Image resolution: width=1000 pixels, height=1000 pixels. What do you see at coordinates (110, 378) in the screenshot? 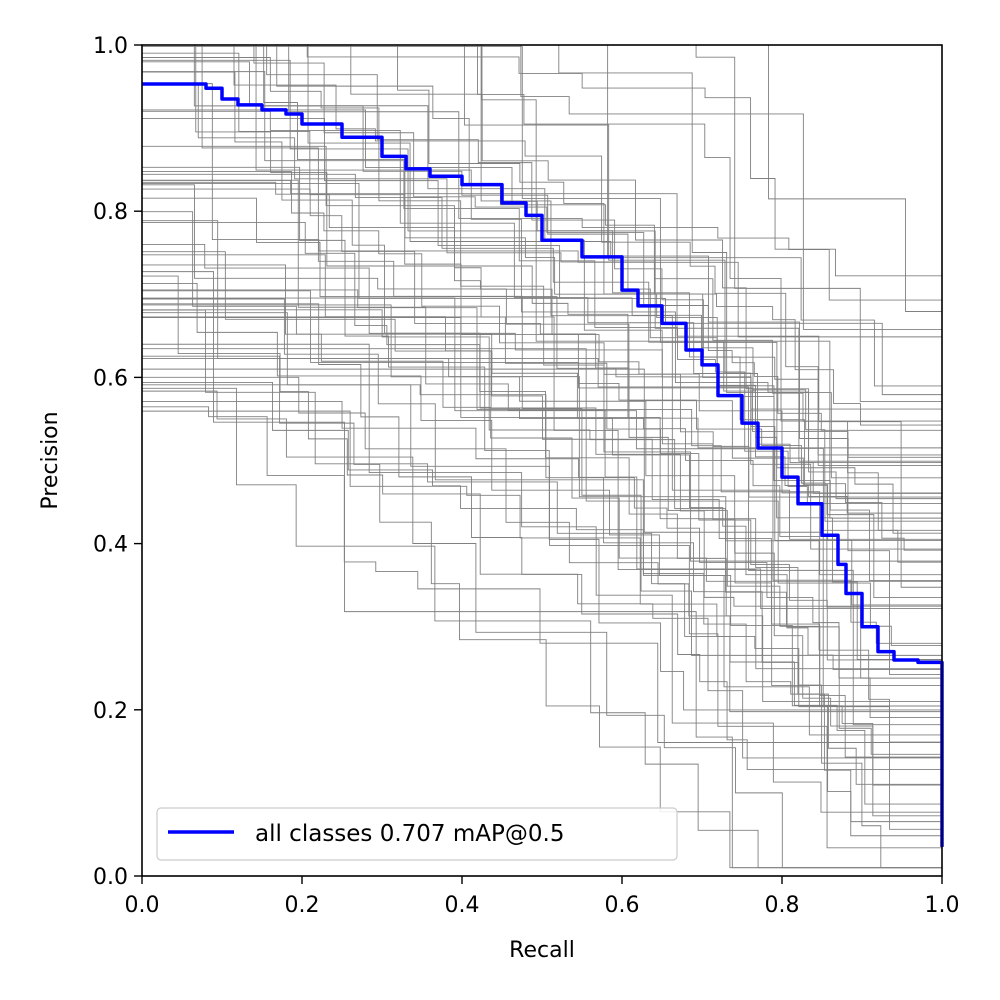
I see `y-tick-label: 0.6` at bounding box center [110, 378].